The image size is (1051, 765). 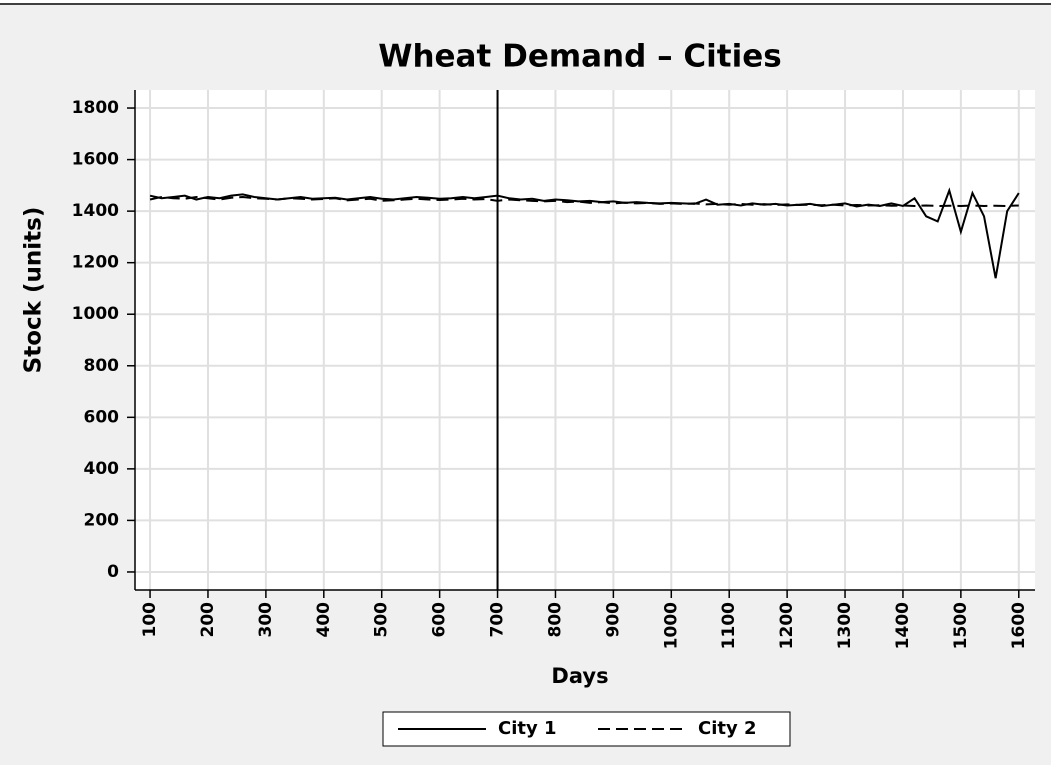 I want to click on x-tick-label: 500, so click(x=382, y=620).